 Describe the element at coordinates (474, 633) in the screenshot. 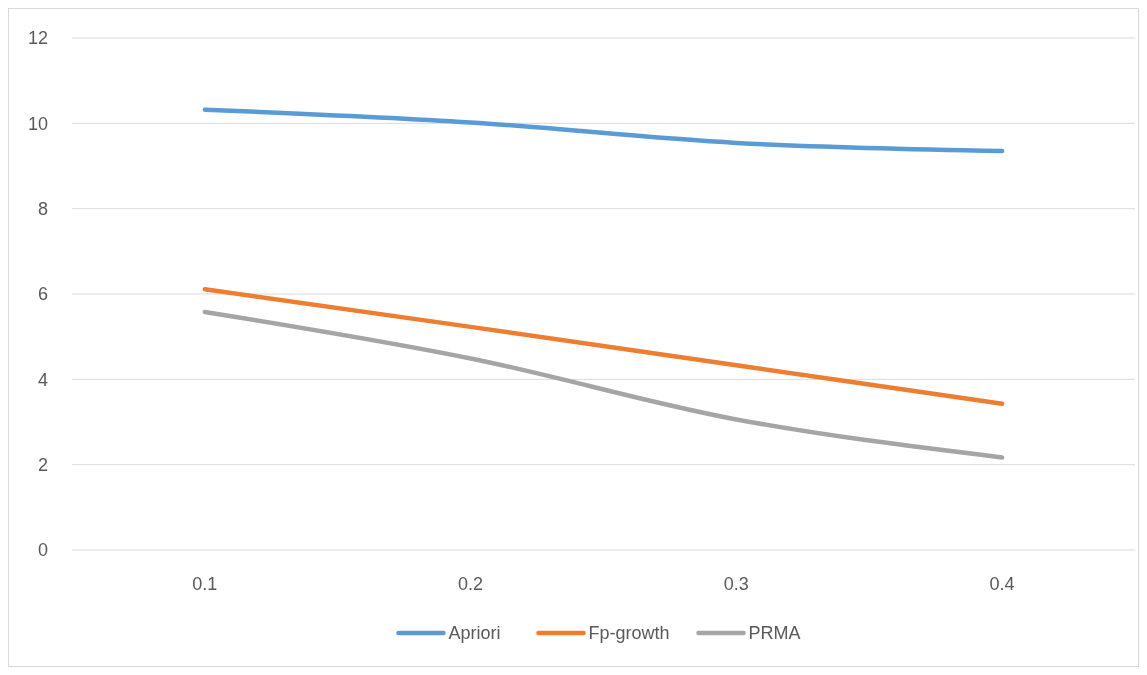

I see `legend-label: Apriori` at that location.